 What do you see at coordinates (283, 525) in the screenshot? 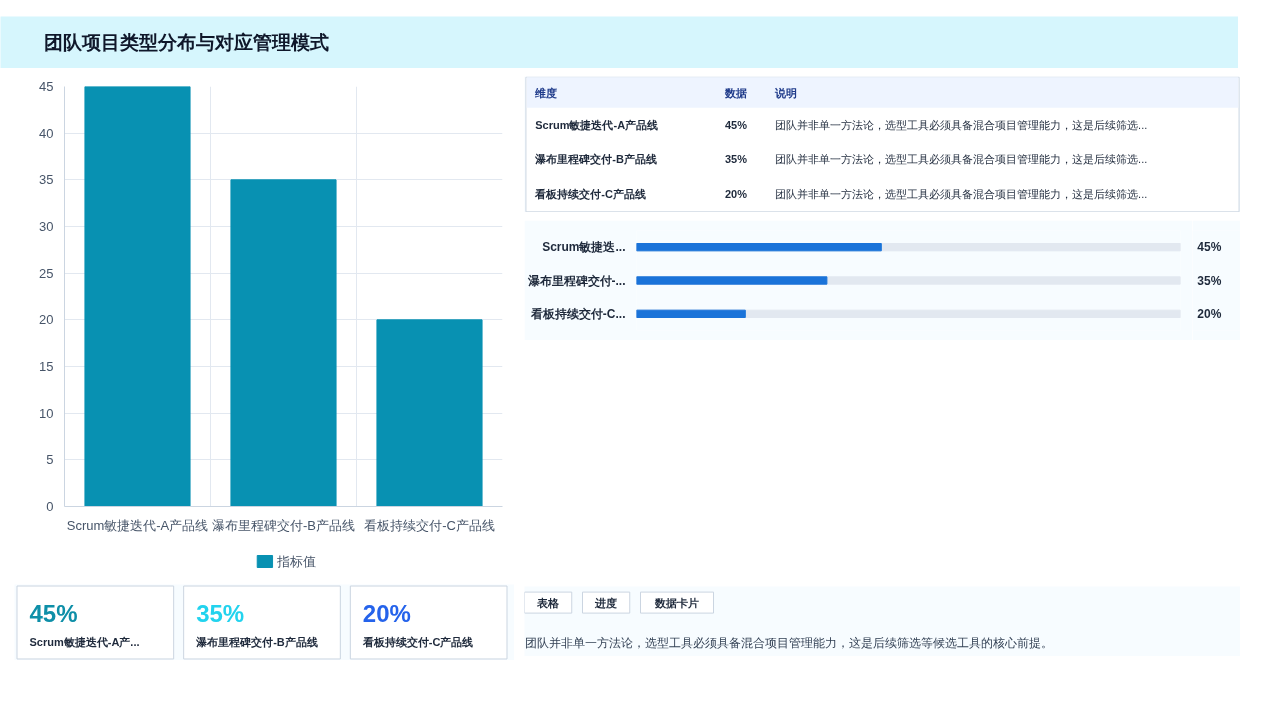
I see `x-tick-label: 瀑布里程碑交付-B产品线` at bounding box center [283, 525].